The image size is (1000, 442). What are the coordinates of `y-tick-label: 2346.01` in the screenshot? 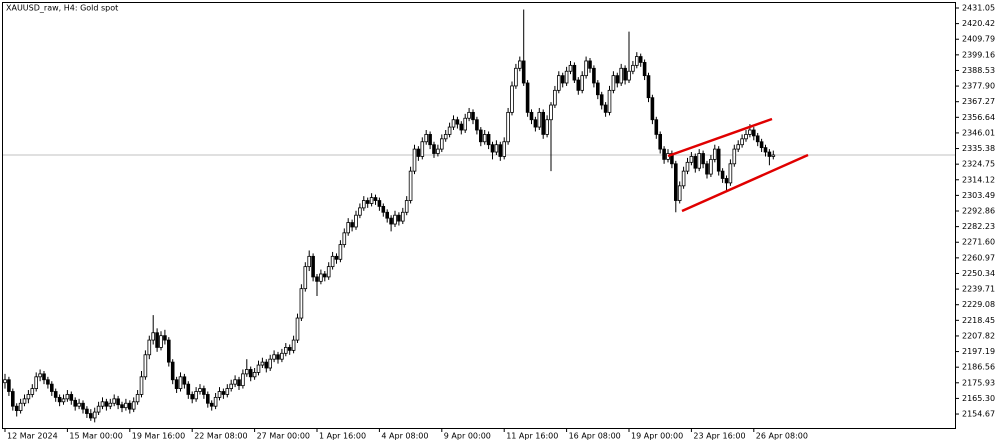 It's located at (978, 132).